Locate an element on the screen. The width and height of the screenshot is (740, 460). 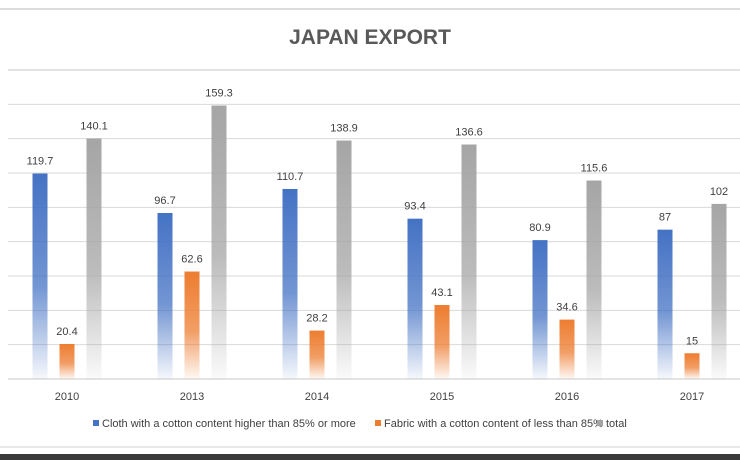
data-label: 34.6 is located at coordinates (566, 308).